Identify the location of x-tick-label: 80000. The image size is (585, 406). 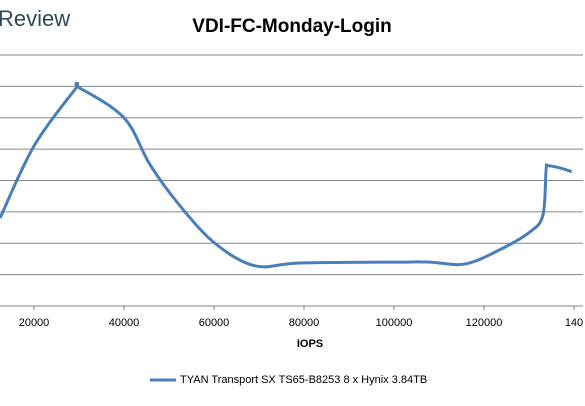
(304, 323).